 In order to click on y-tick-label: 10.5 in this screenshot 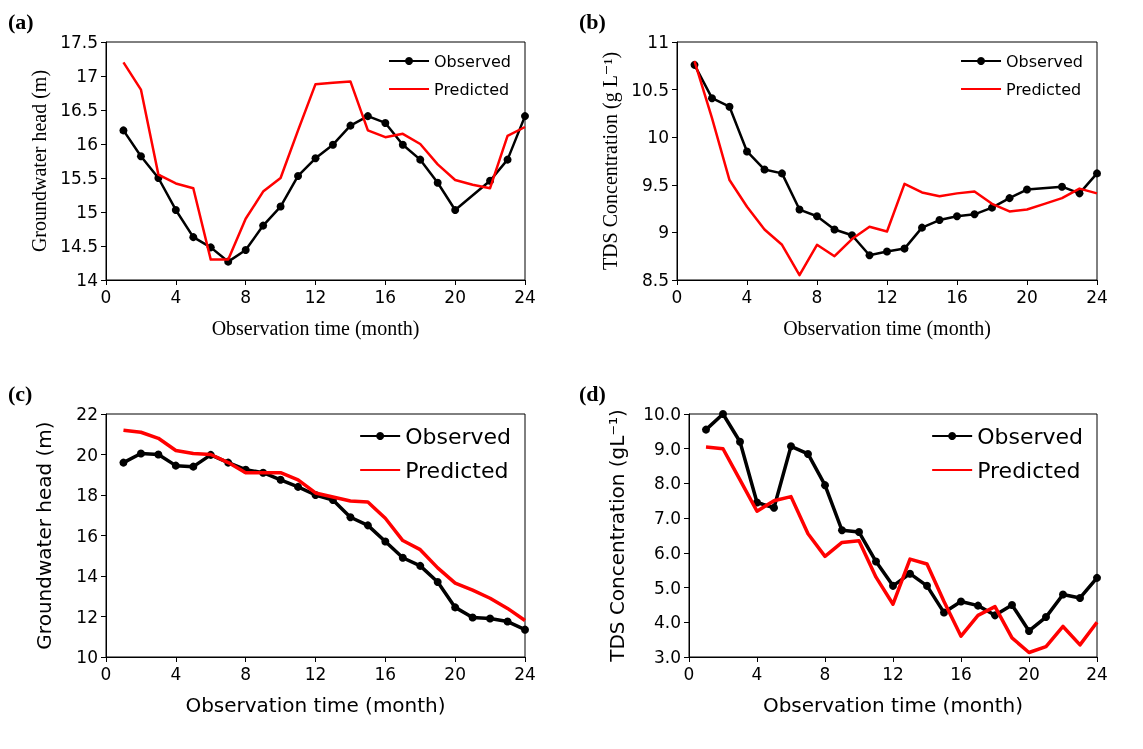, I will do `click(650, 89)`.